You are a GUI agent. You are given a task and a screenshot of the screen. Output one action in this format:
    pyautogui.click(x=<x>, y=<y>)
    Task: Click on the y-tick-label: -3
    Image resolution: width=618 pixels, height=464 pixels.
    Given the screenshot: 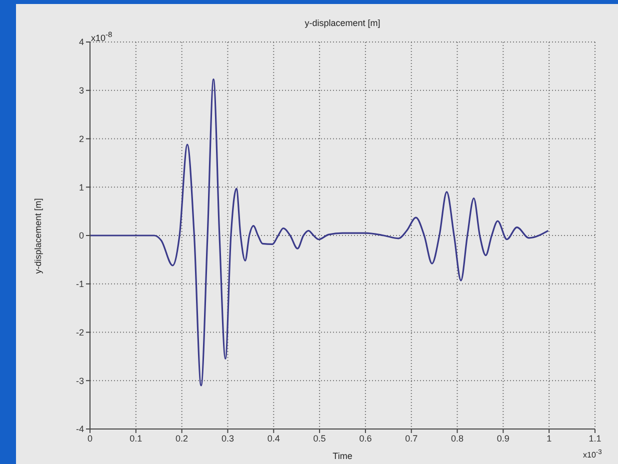 What is the action you would take?
    pyautogui.click(x=80, y=381)
    